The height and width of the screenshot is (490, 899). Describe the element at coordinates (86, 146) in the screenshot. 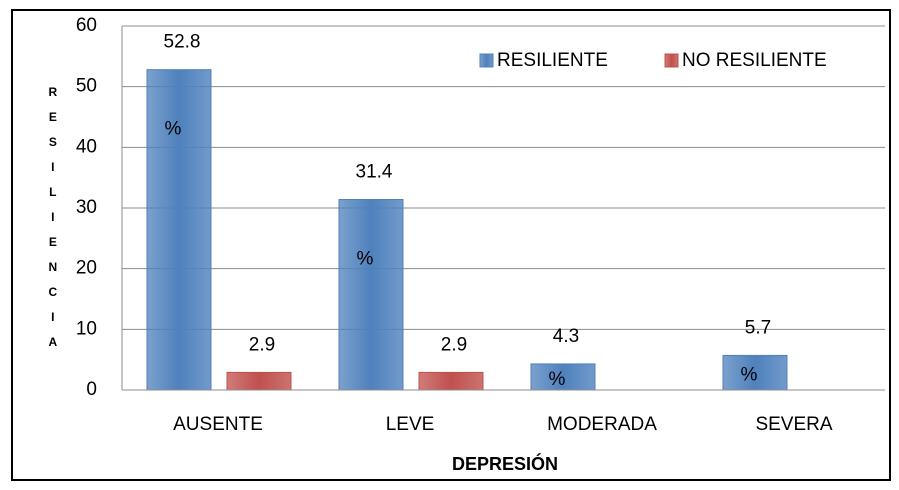

I see `y-tick-label: 40` at that location.